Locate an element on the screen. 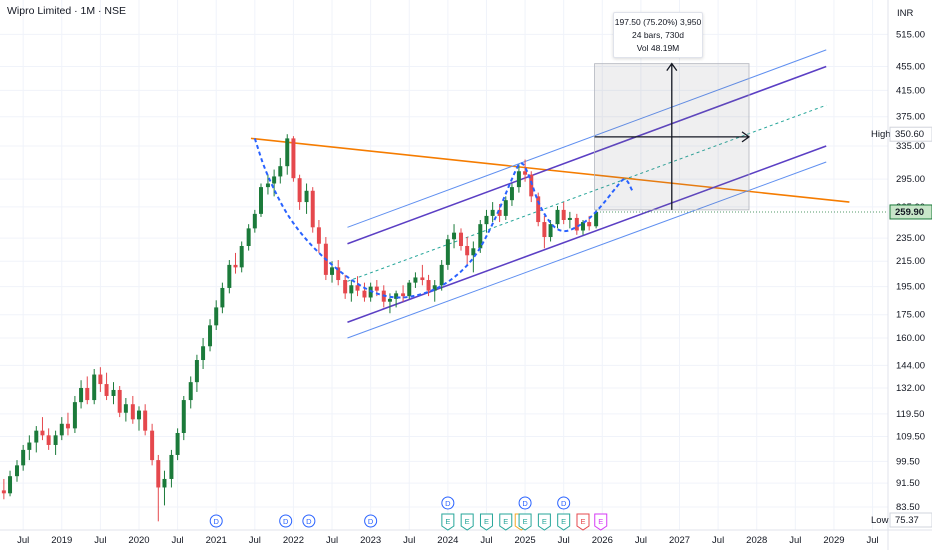 This screenshot has height=550, width=932. time-tick-label: 2024 is located at coordinates (447, 540).